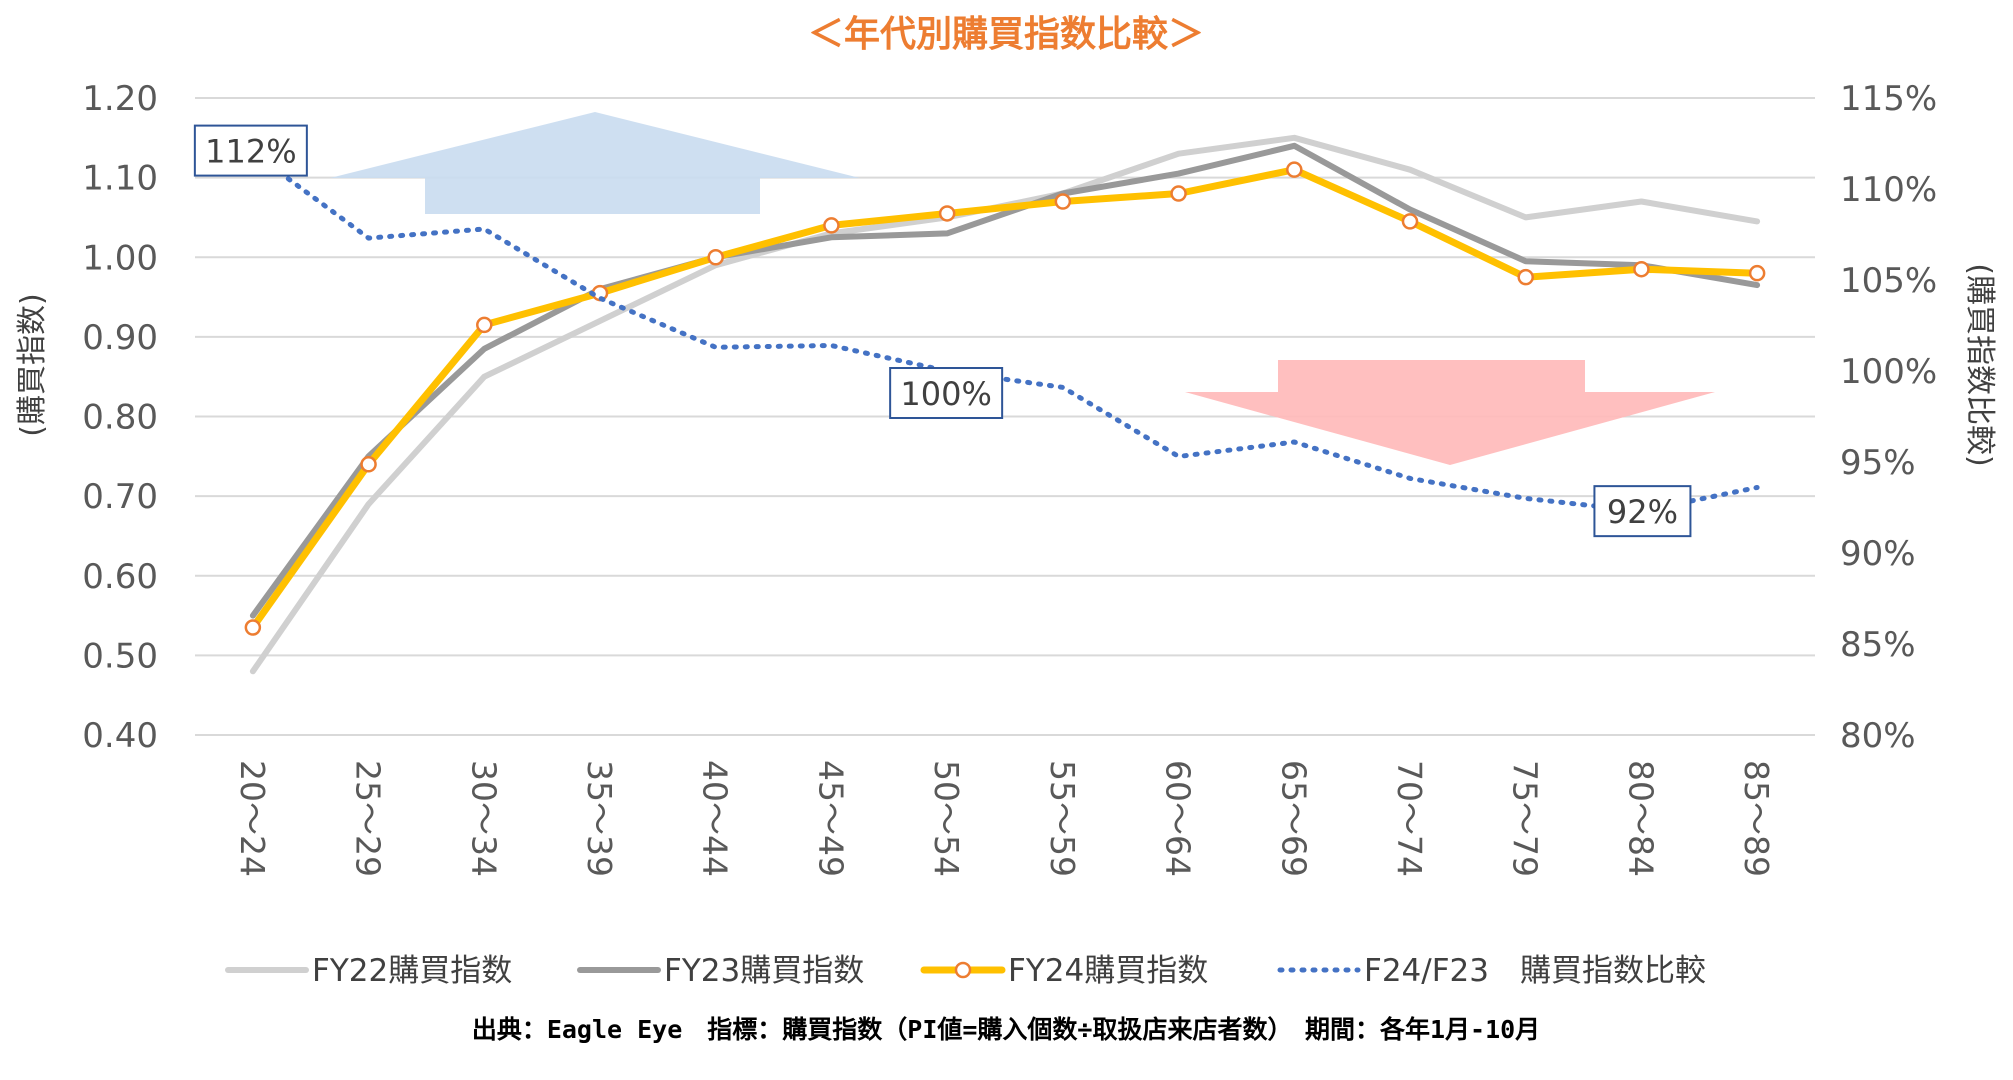 The width and height of the screenshot is (2013, 1080). I want to click on x-tick-label: 80～84, so click(1640, 818).